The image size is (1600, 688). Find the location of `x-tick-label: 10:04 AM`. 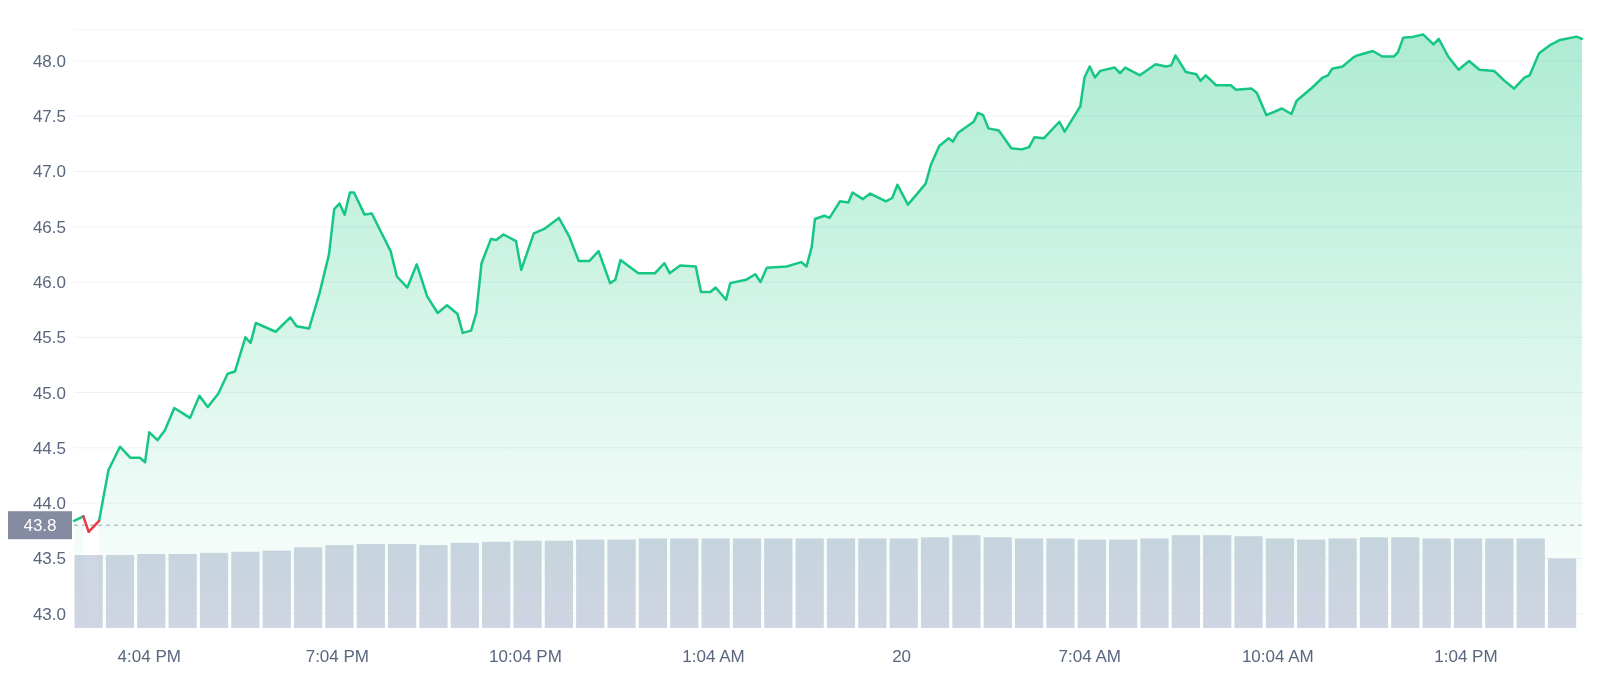

x-tick-label: 10:04 AM is located at coordinates (1277, 656).